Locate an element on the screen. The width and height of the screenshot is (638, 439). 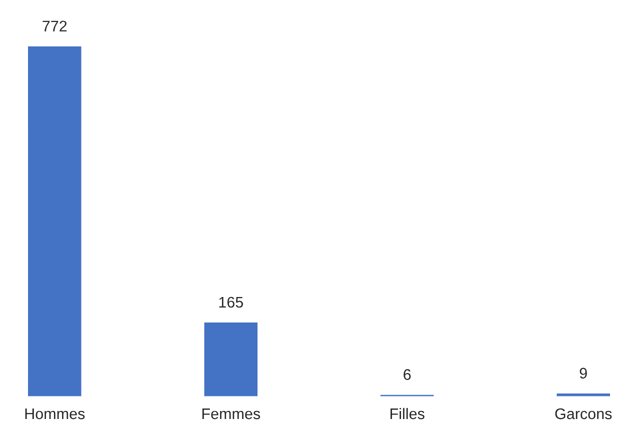
data-label: 165 is located at coordinates (231, 302).